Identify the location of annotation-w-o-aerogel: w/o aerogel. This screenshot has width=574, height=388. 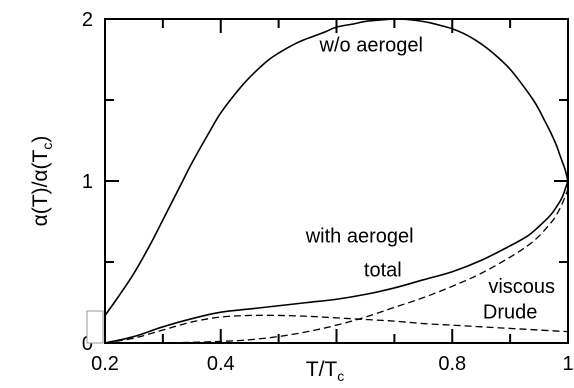
(371, 45).